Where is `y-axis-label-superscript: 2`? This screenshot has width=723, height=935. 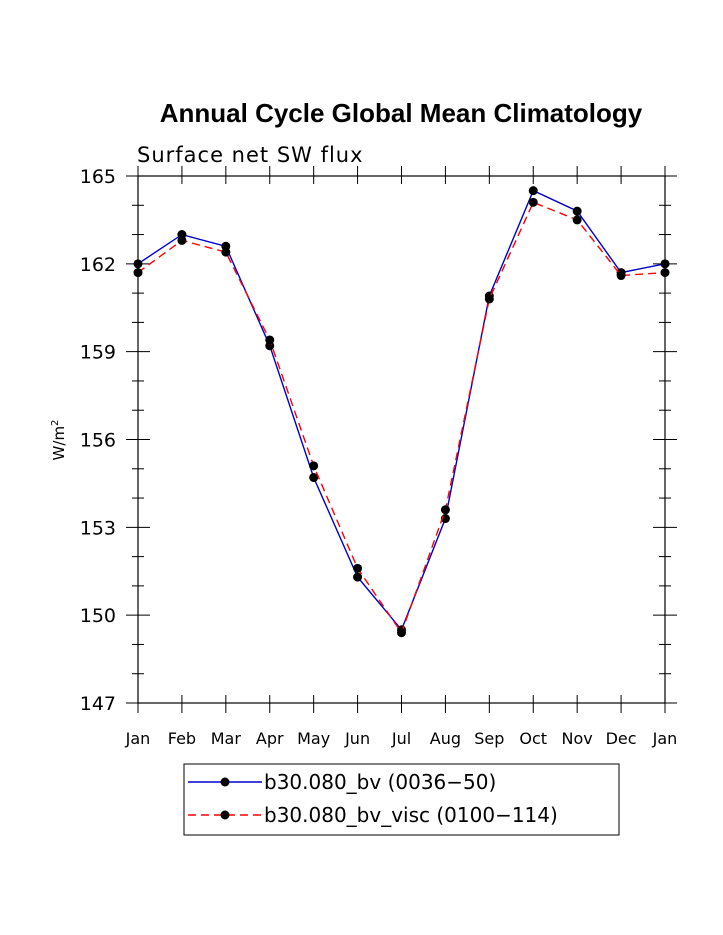
y-axis-label-superscript: 2 is located at coordinates (55, 423).